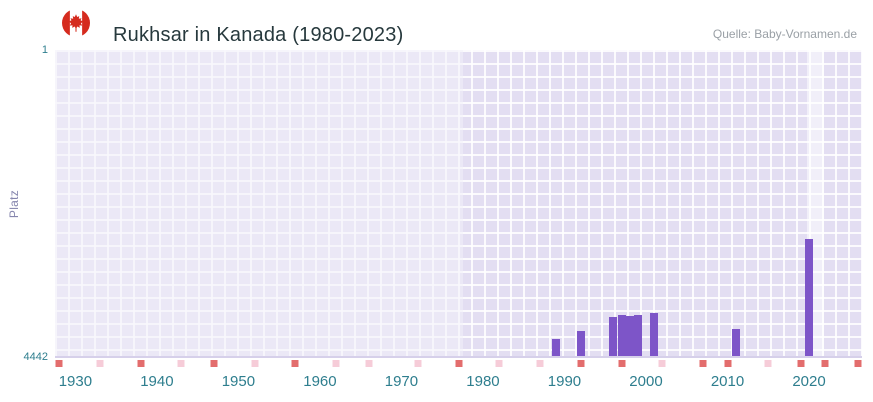  Describe the element at coordinates (336, 363) in the screenshot. I see `year-marker-1962` at that location.